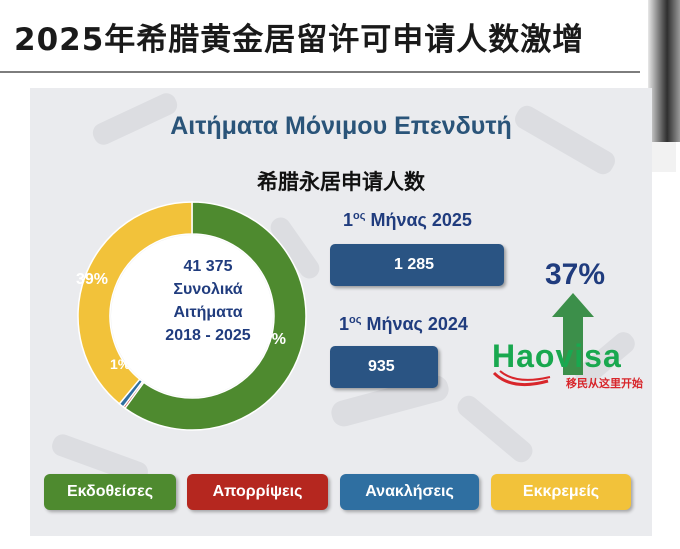 This screenshot has height=549, width=680. What do you see at coordinates (92, 279) in the screenshot?
I see `slice-label-pending: 39%` at bounding box center [92, 279].